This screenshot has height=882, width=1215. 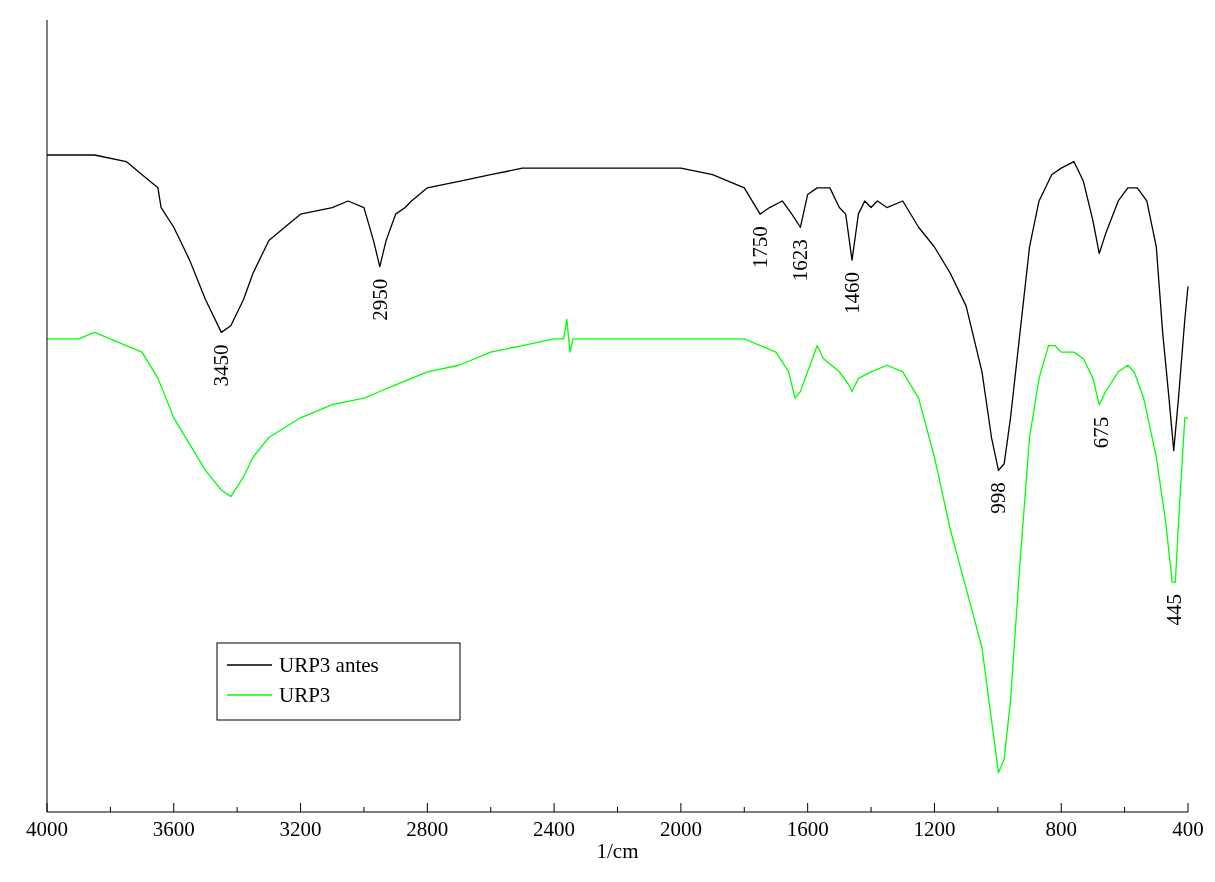 What do you see at coordinates (800, 260) in the screenshot?
I see `annotation: 1623` at bounding box center [800, 260].